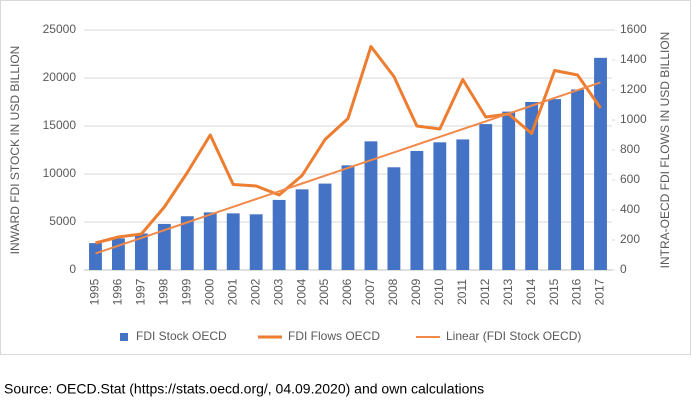 The image size is (692, 405). What do you see at coordinates (665, 150) in the screenshot?
I see `y2-axis-title: INTRA-OECD FDI FLOWS IN USD BILLION` at bounding box center [665, 150].